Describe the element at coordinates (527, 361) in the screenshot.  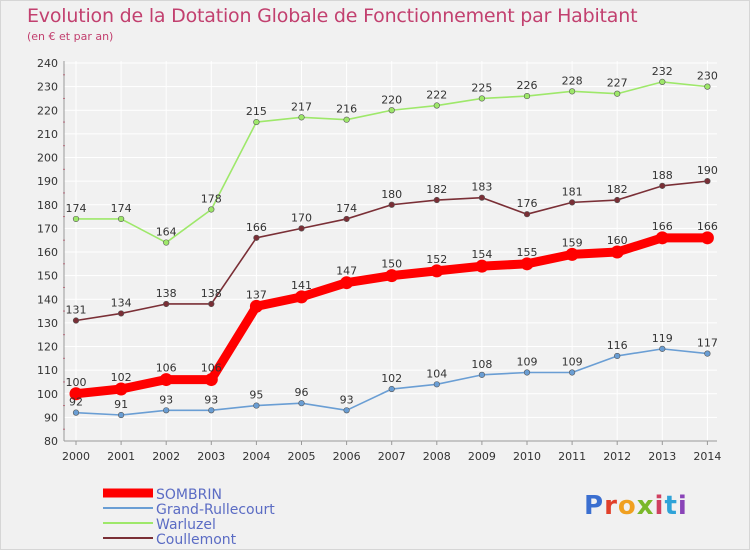
I see `data-label-grand-rullecourt: 109` at that location.